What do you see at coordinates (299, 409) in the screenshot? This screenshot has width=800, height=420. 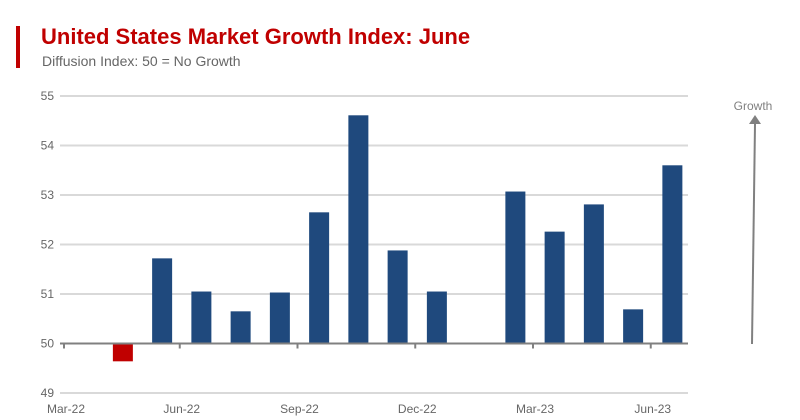 I see `x-tick-label: Sep-22` at bounding box center [299, 409].